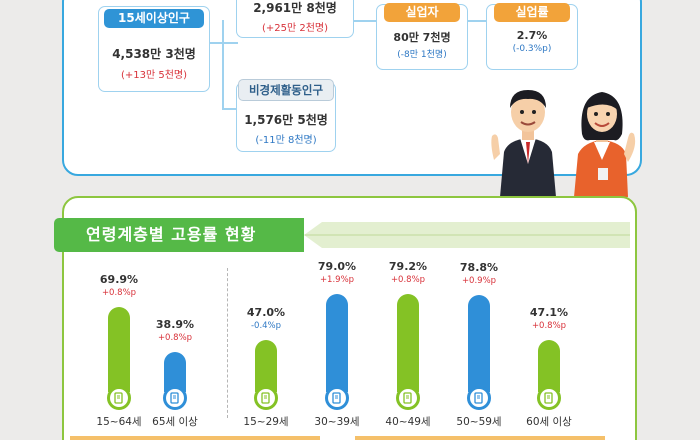  Describe the element at coordinates (175, 422) in the screenshot. I see `category-label: 65세 이상` at that location.